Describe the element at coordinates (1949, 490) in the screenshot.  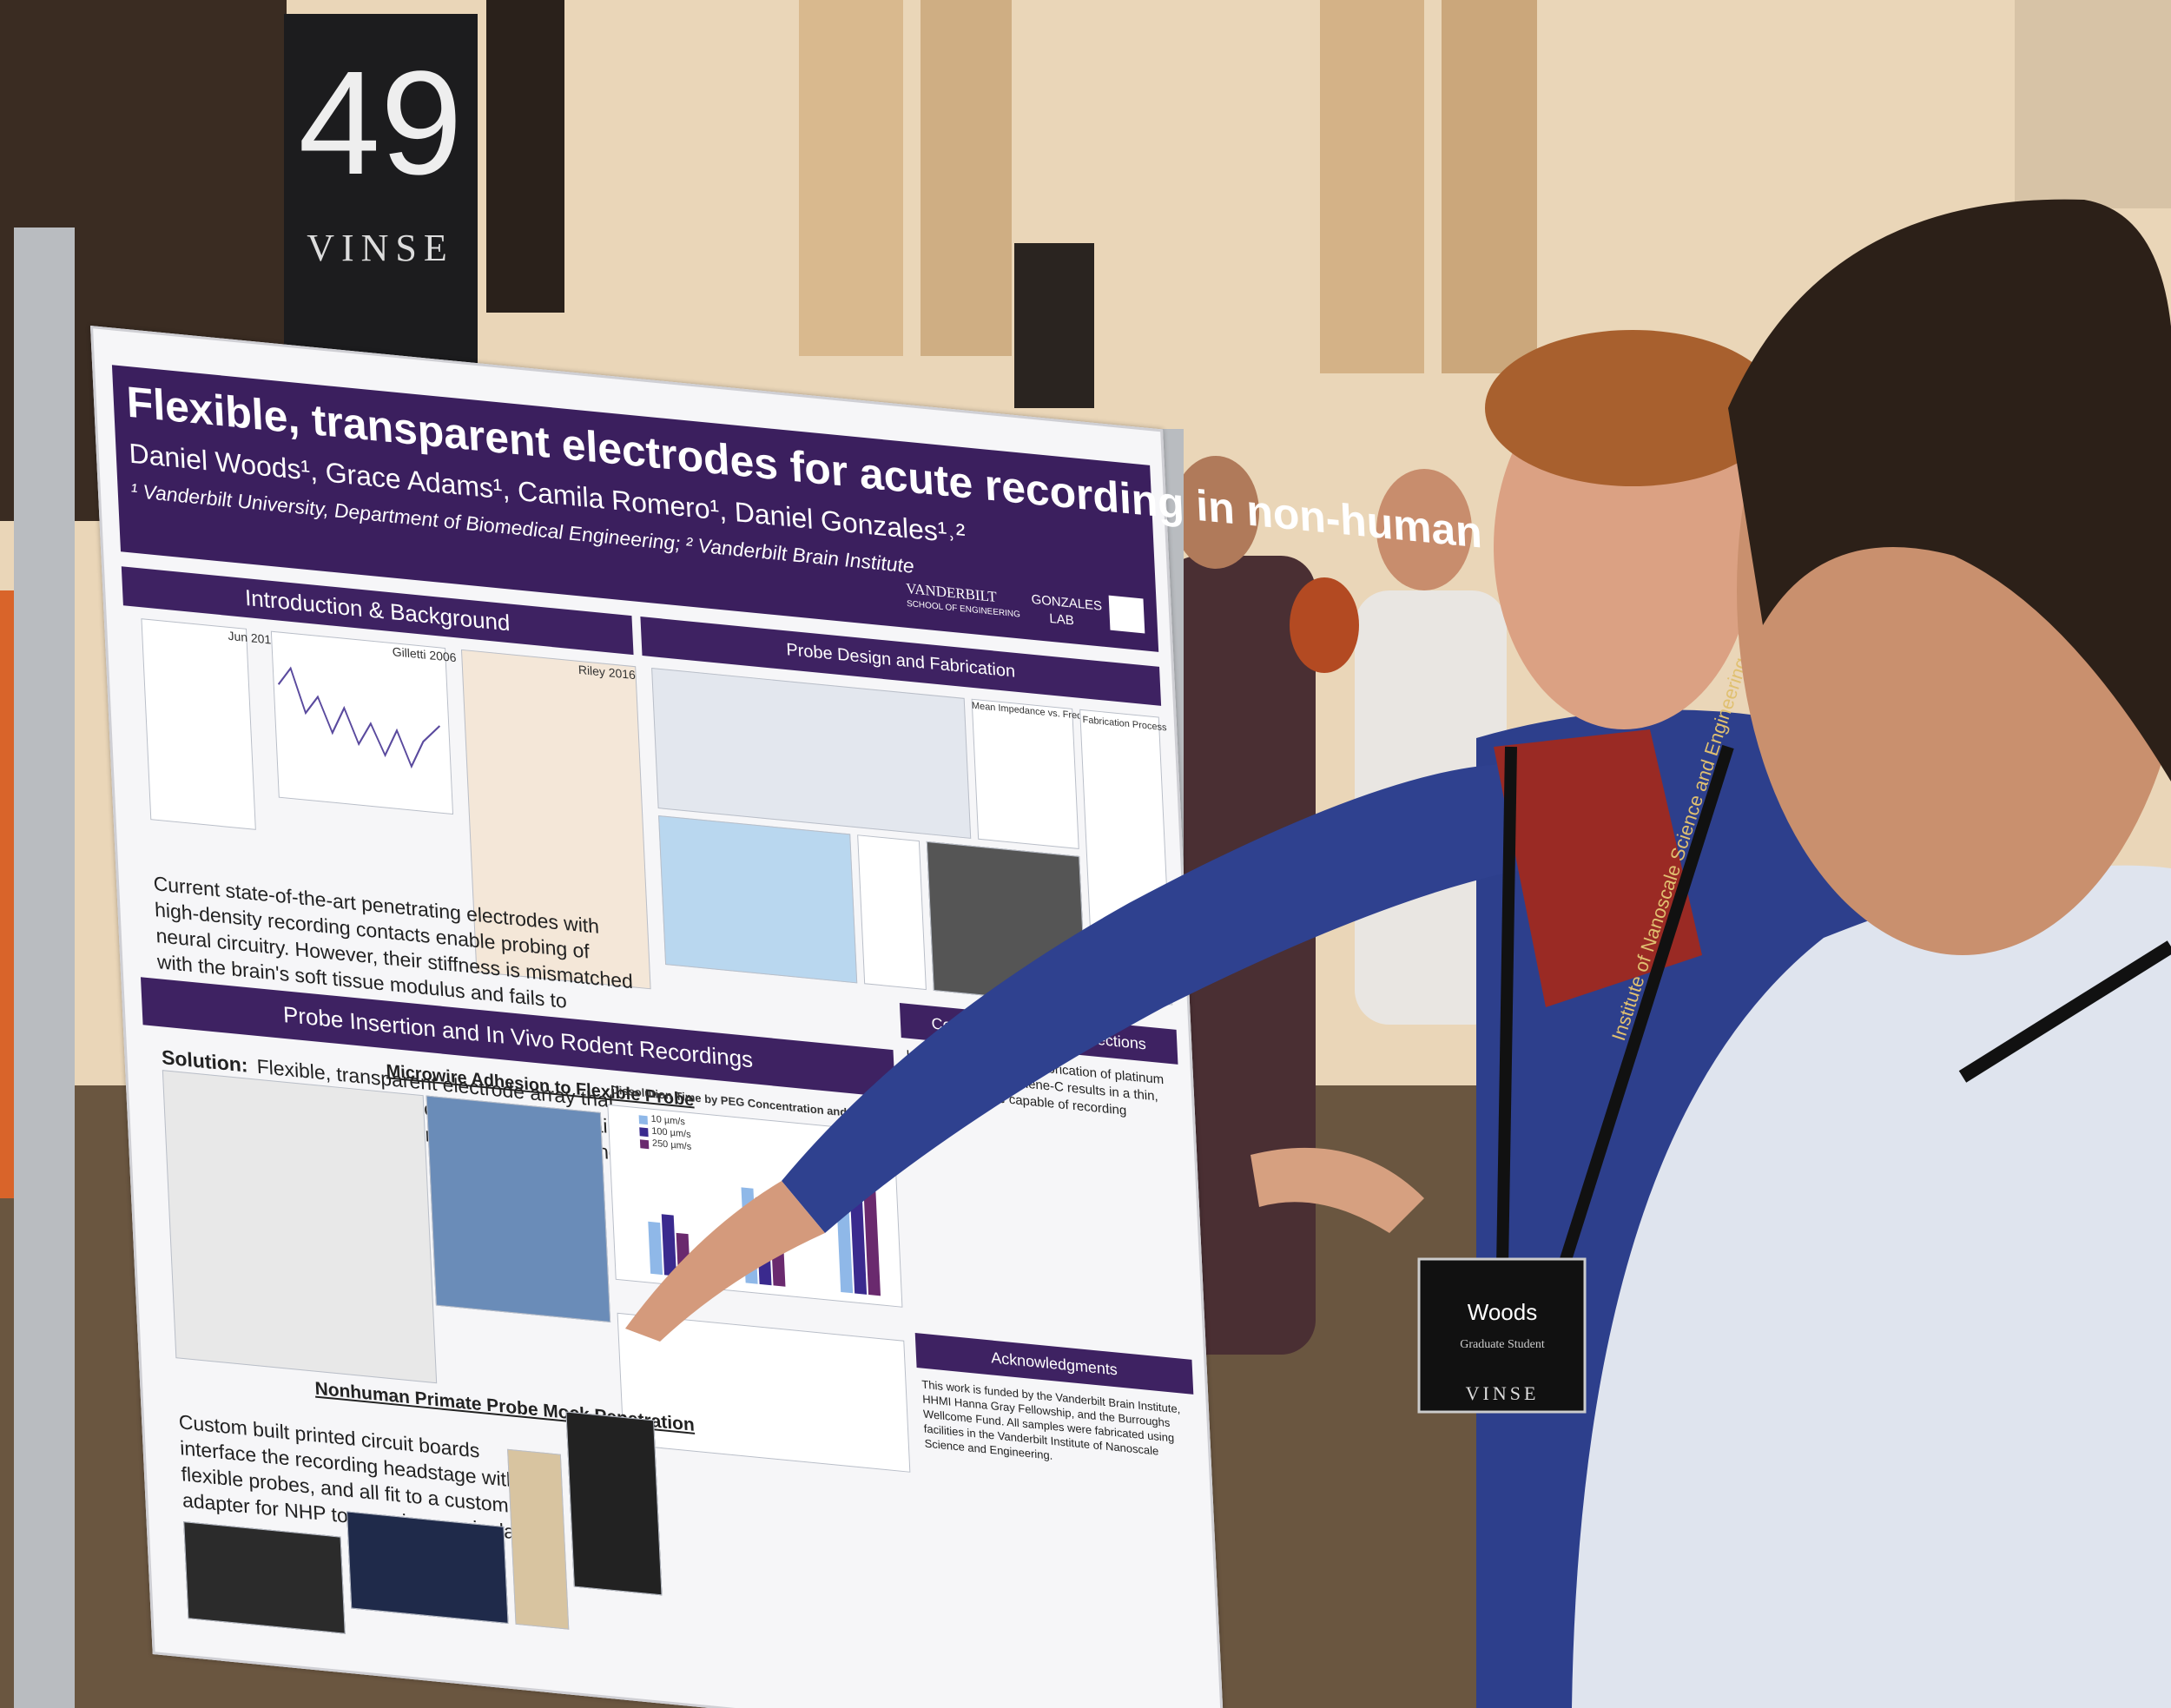
I see `viewer-hair` at that location.